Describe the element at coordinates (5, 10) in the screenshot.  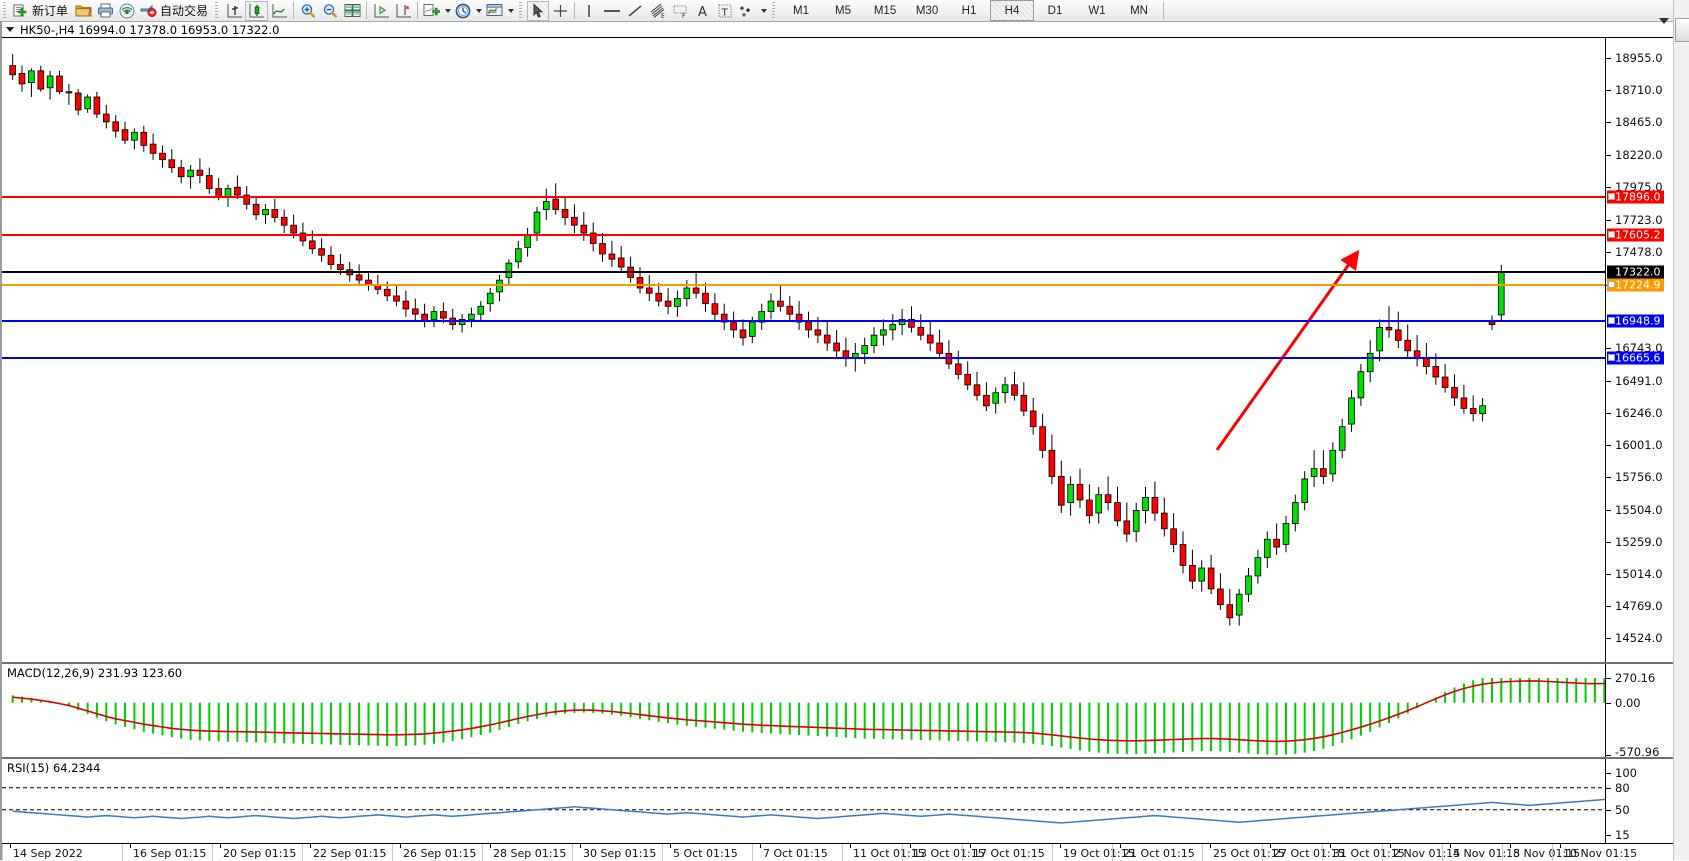
I see `toolbar-grip` at that location.